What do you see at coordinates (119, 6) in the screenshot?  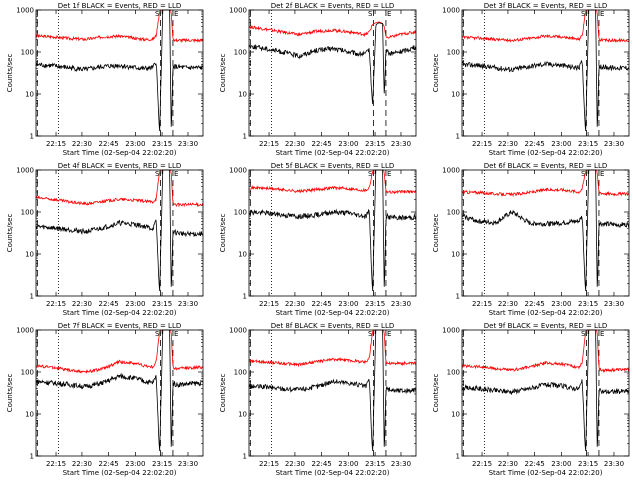 I see `chart-title: Det 1f BLACK = Events, RED = LLD` at bounding box center [119, 6].